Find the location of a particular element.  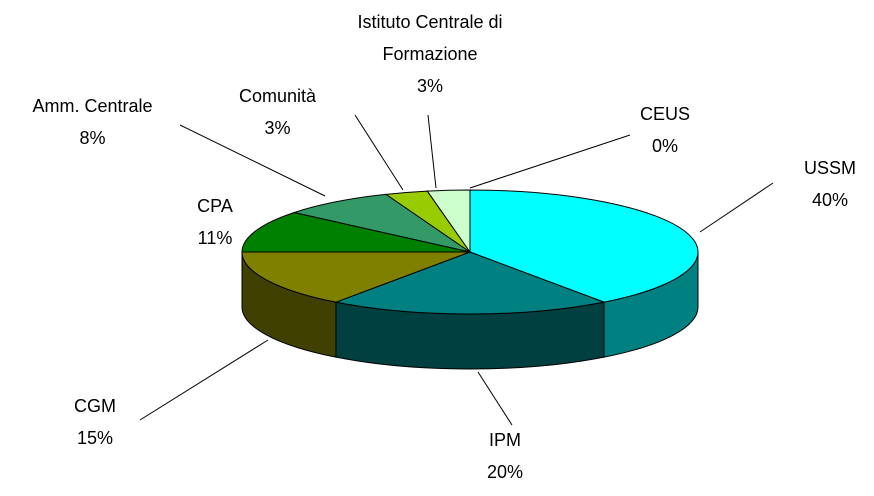

value-label: 40% is located at coordinates (830, 200).